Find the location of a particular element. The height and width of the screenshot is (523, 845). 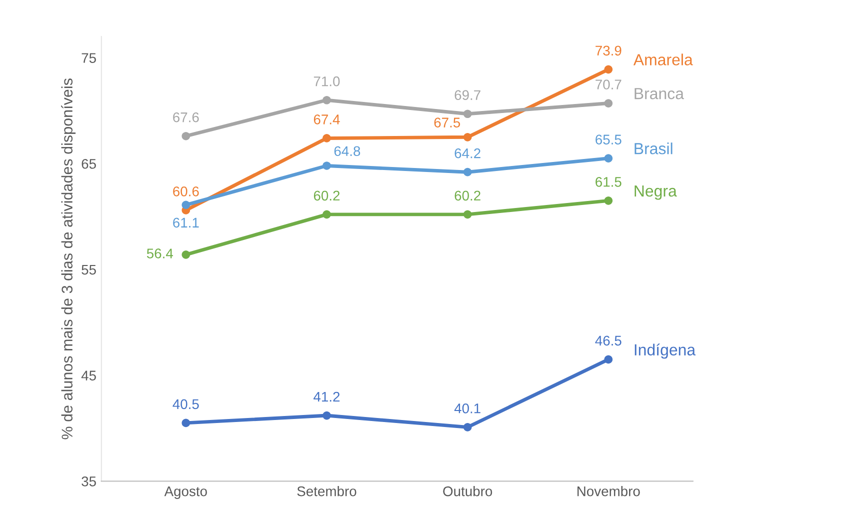

data-label: 67.4 is located at coordinates (327, 119).